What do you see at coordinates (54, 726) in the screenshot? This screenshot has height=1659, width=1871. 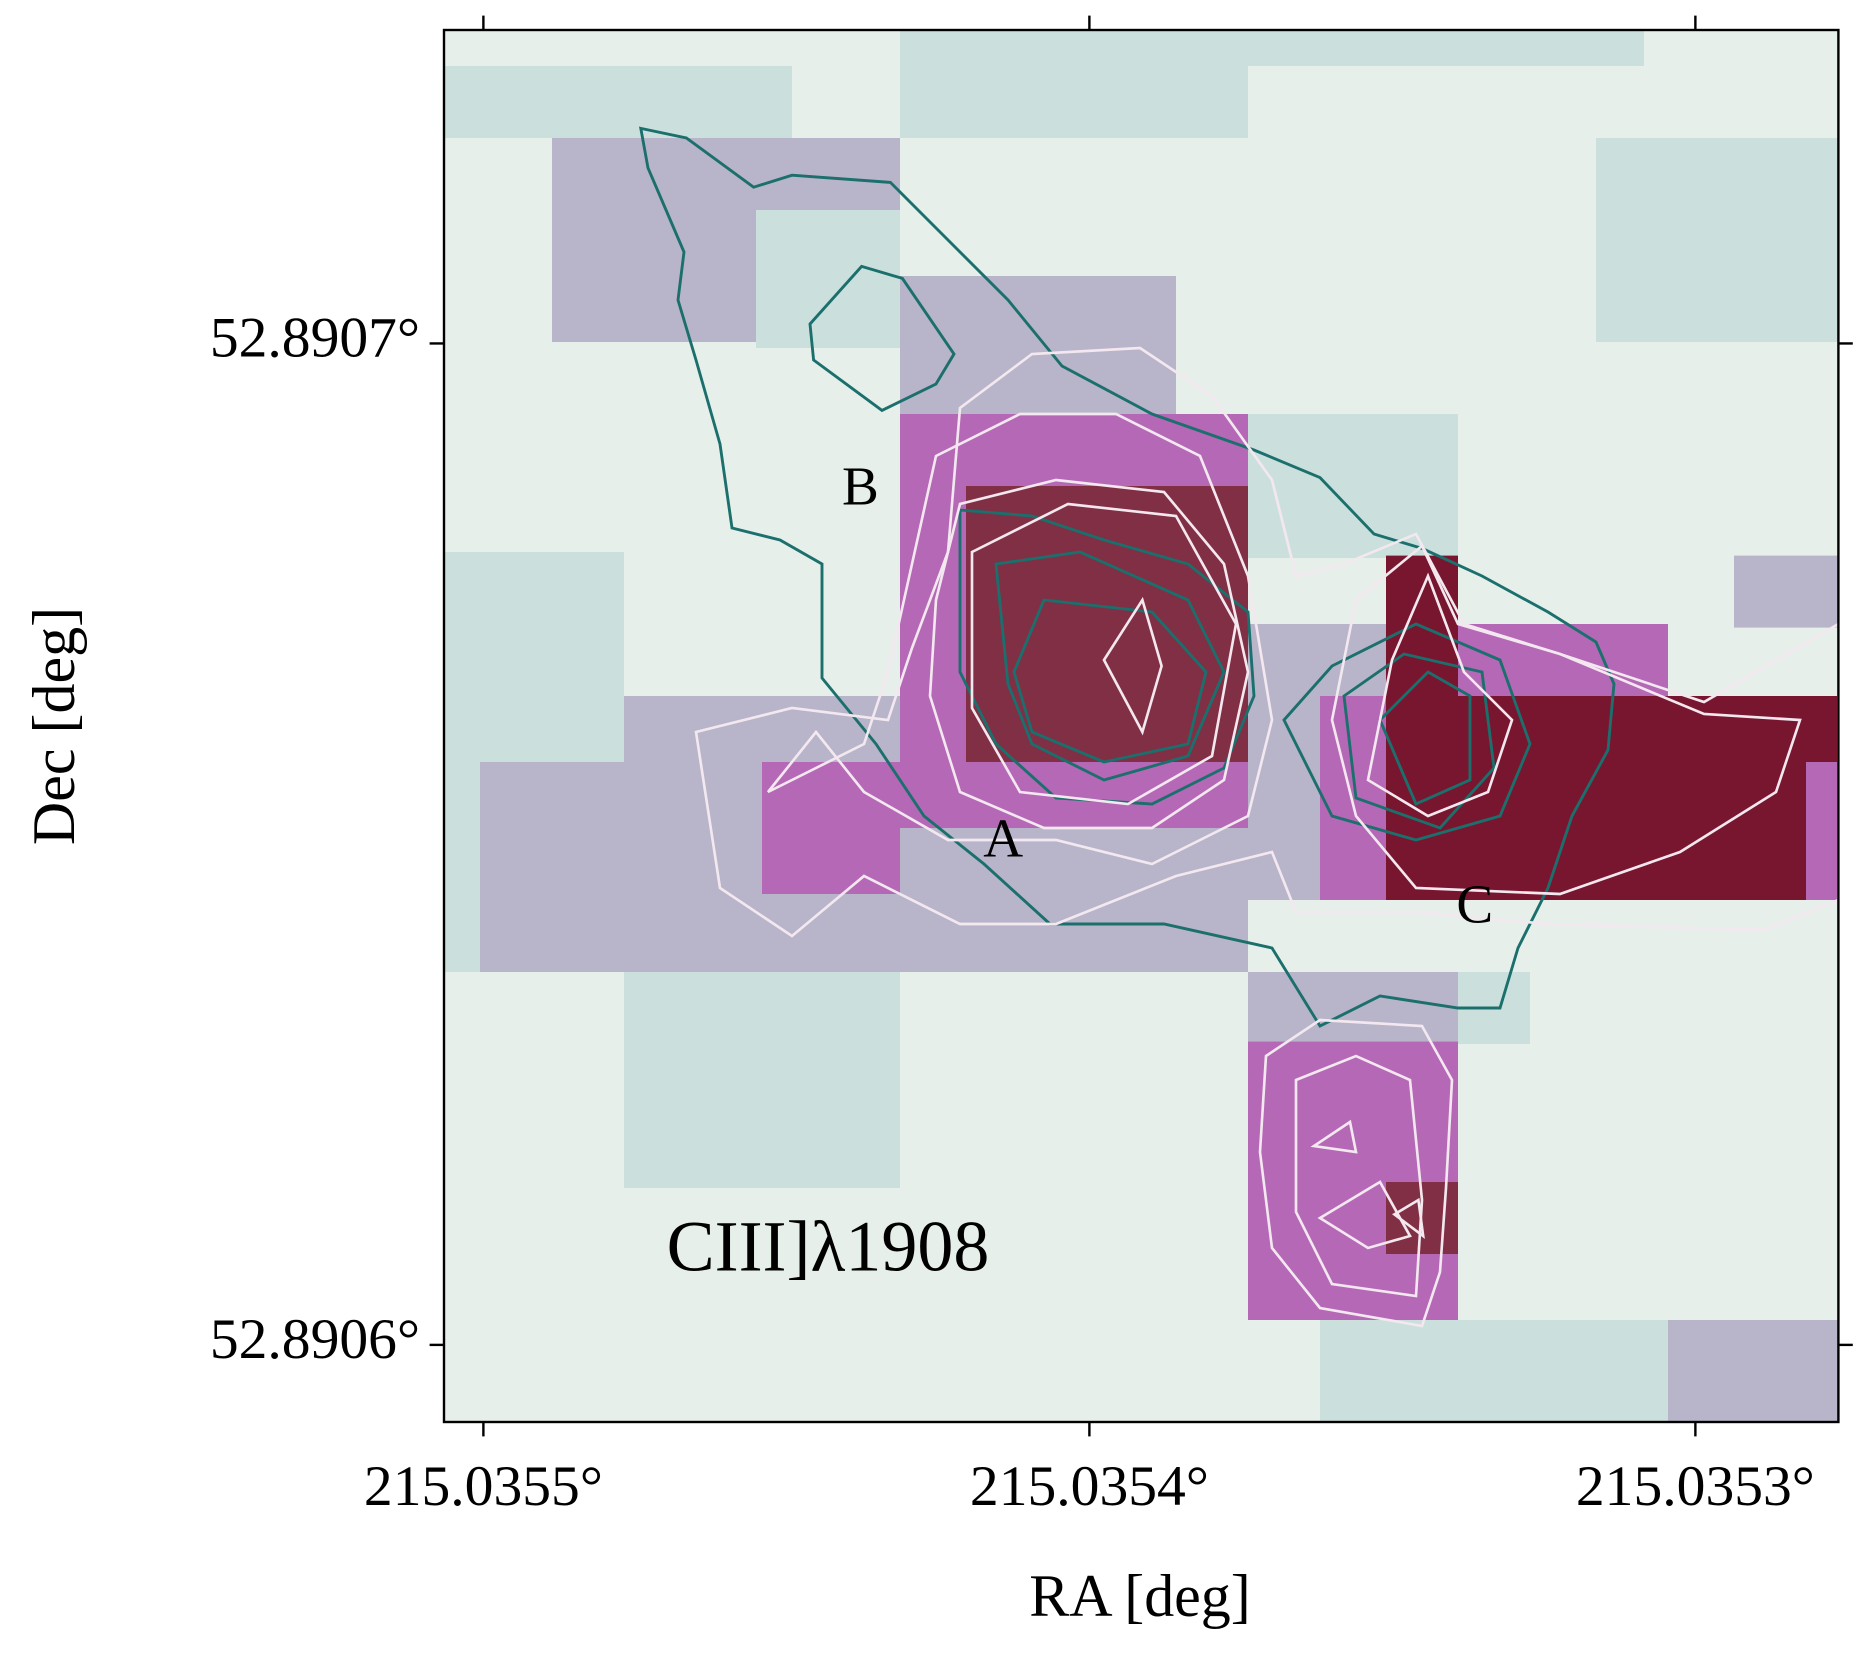 I see `y-axis-label: Dec [deg]` at bounding box center [54, 726].